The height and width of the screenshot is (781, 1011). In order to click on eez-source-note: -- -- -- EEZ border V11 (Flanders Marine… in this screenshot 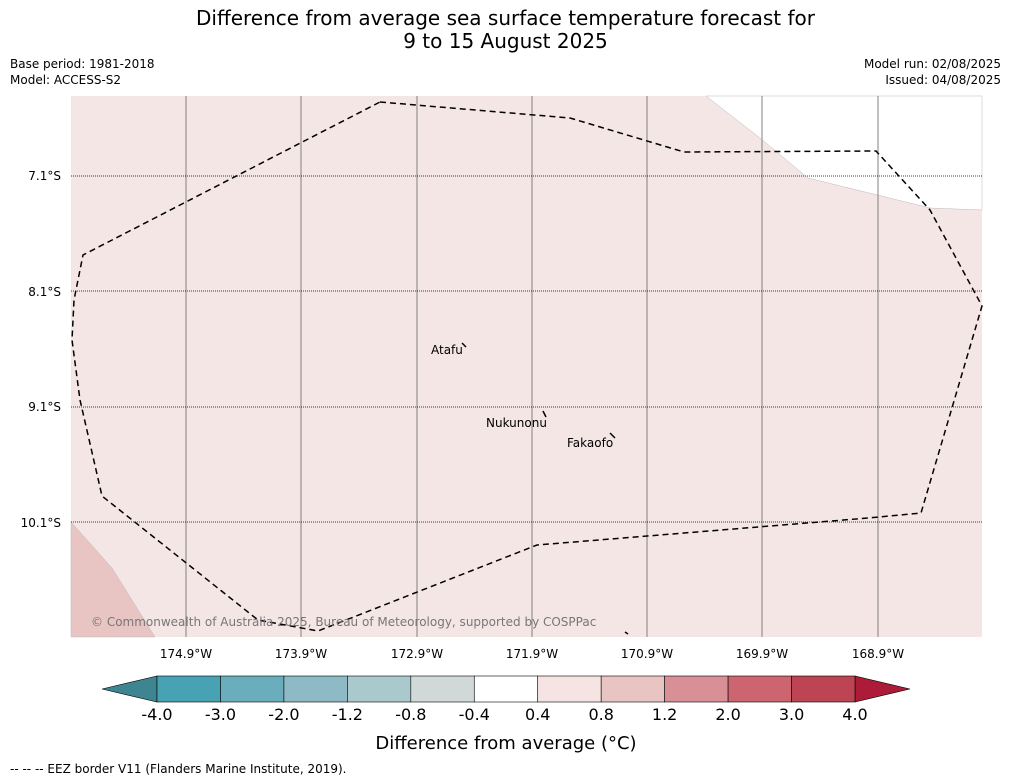, I will do `click(178, 769)`.